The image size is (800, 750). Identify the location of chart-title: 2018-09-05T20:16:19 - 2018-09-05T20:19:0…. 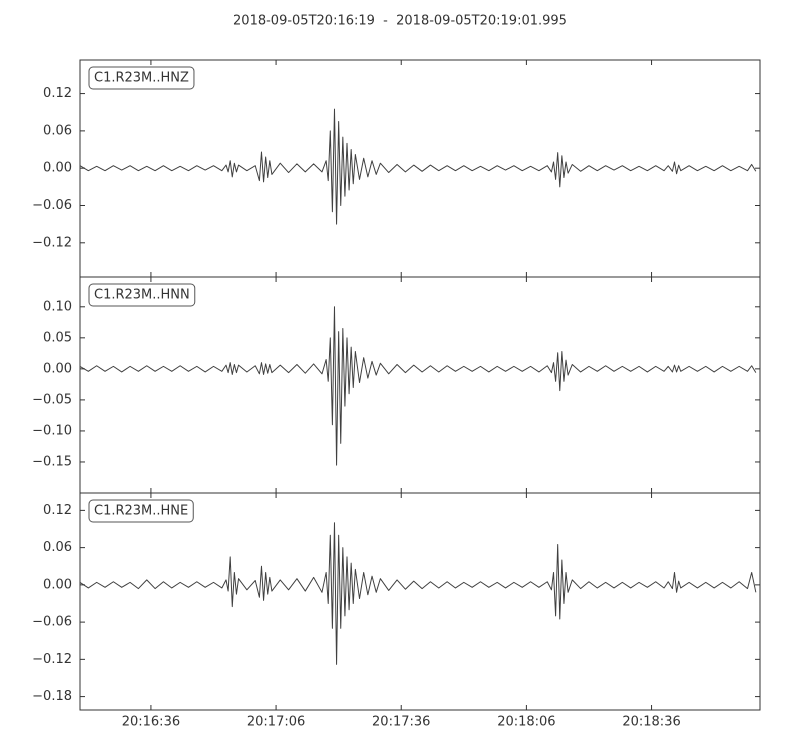
(400, 21).